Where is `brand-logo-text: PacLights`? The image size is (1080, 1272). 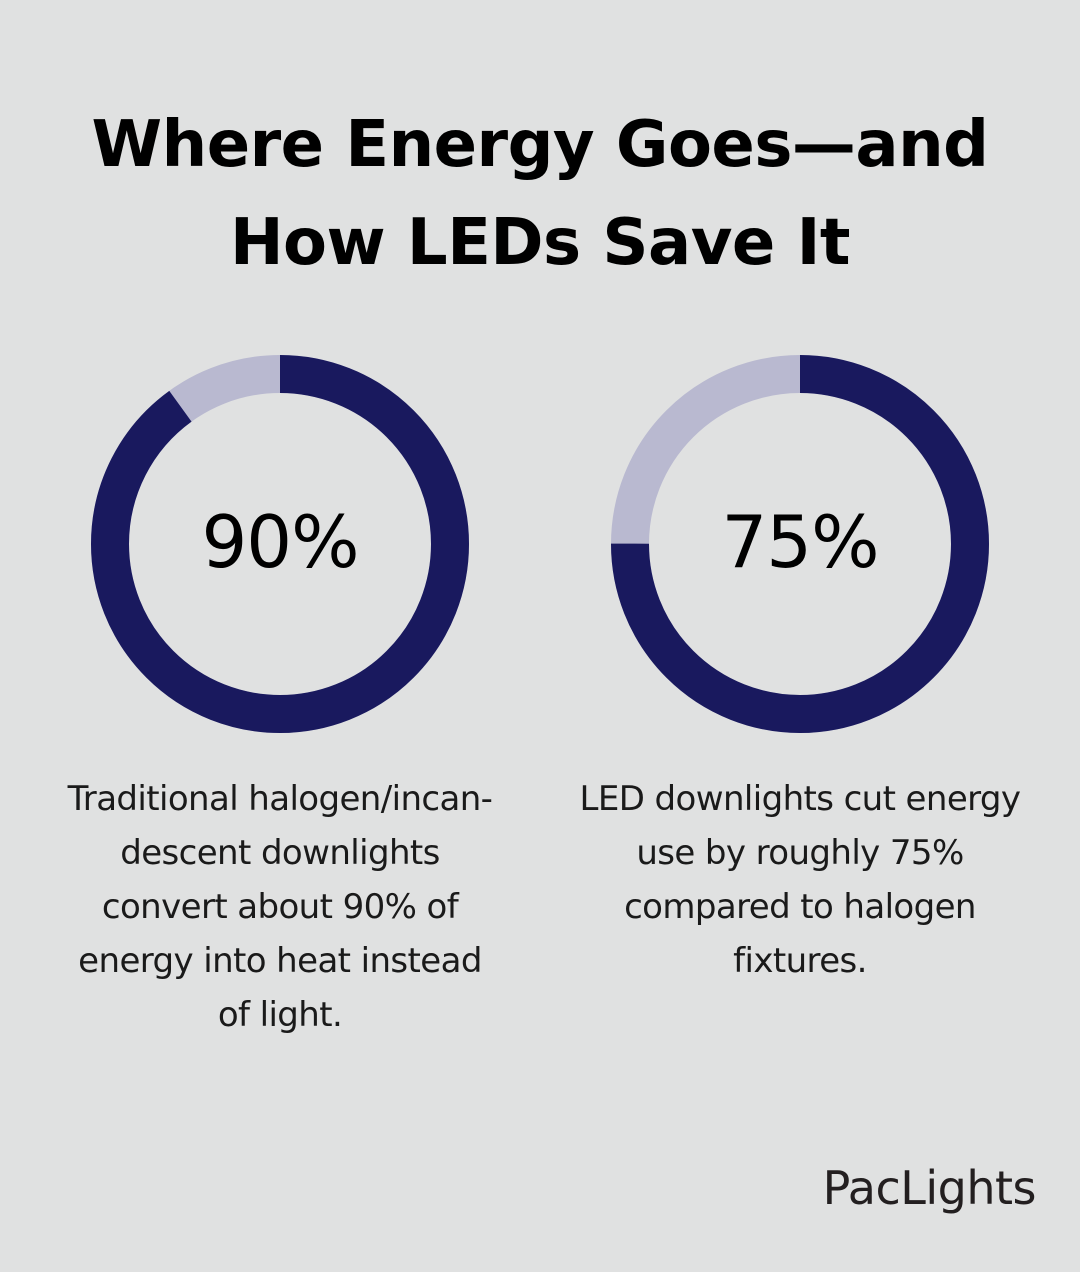
brand-logo-text: PacLights is located at coordinates (929, 1188).